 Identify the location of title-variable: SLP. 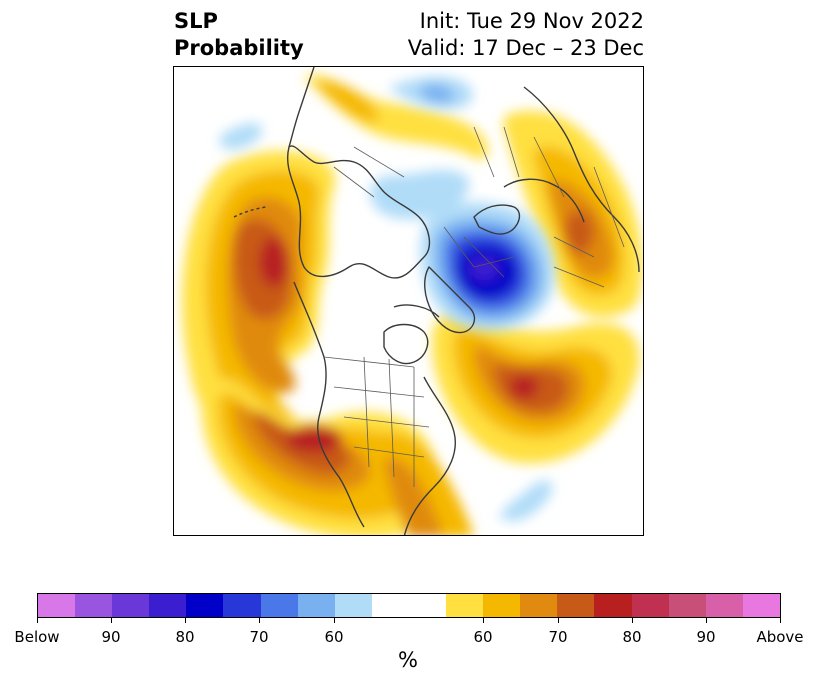
(196, 21).